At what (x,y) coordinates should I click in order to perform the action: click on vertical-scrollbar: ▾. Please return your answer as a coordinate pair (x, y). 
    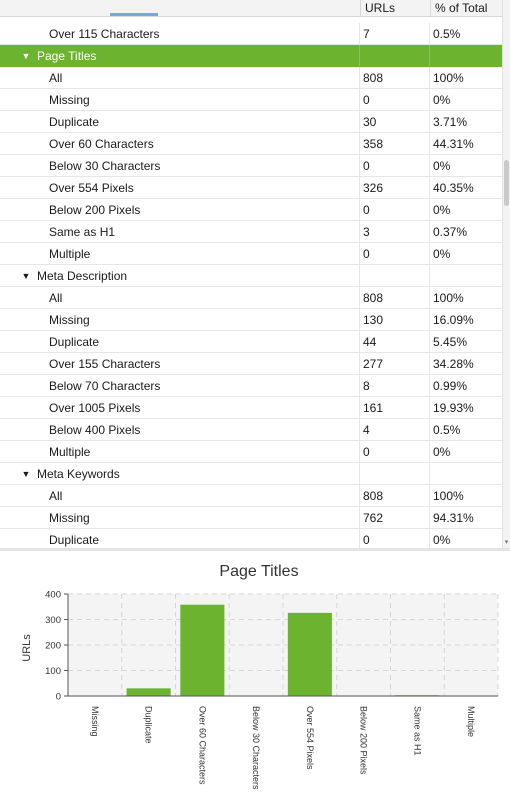
    Looking at the image, I should click on (506, 274).